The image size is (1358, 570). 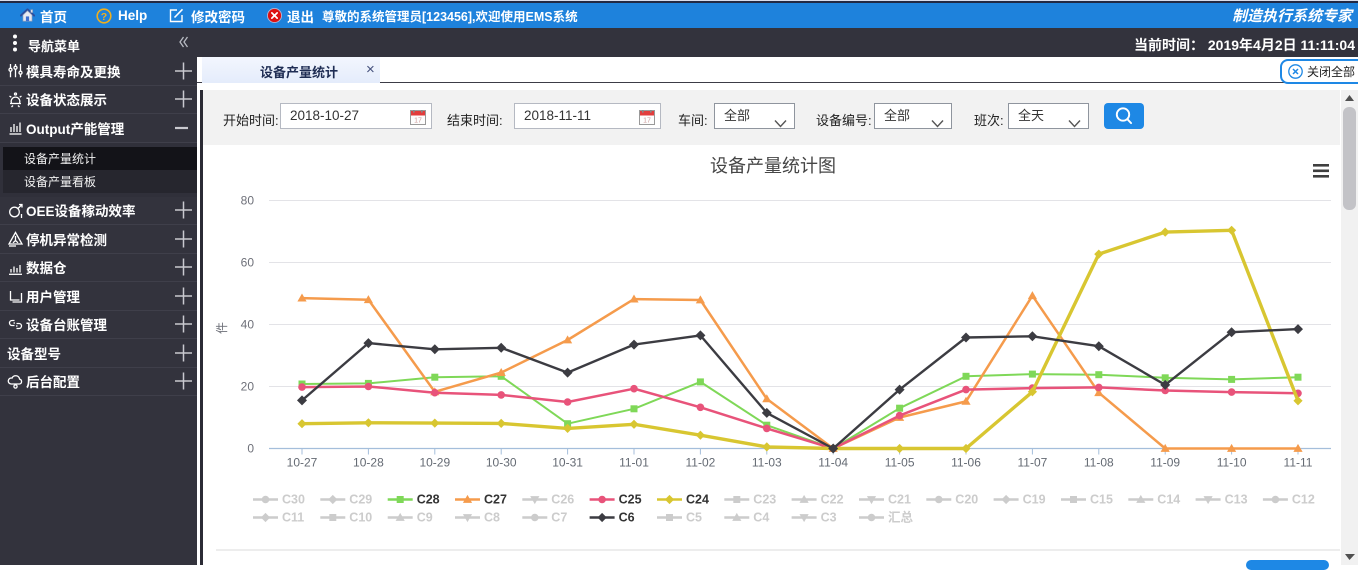 What do you see at coordinates (368, 463) in the screenshot?
I see `svg-text: 10-28` at bounding box center [368, 463].